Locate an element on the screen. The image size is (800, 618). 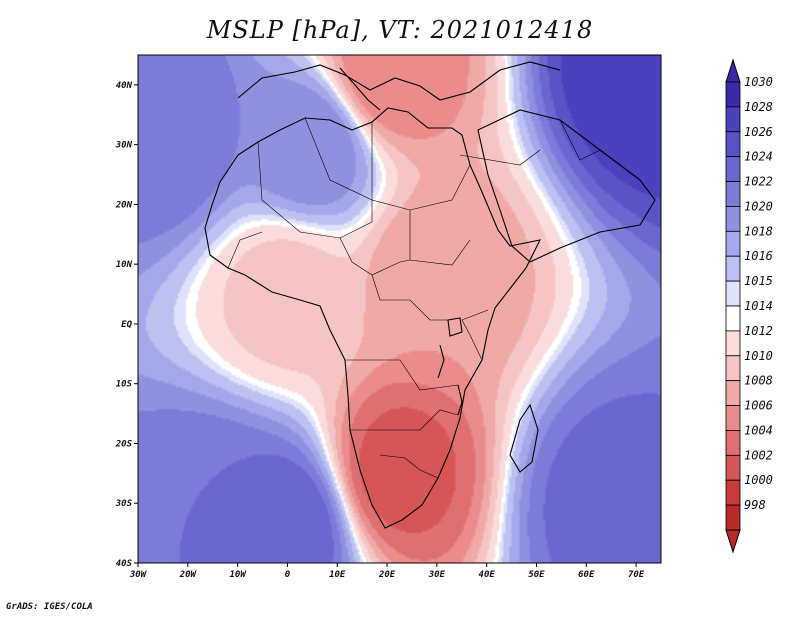
colorbar-label: 1026 is located at coordinates (758, 132).